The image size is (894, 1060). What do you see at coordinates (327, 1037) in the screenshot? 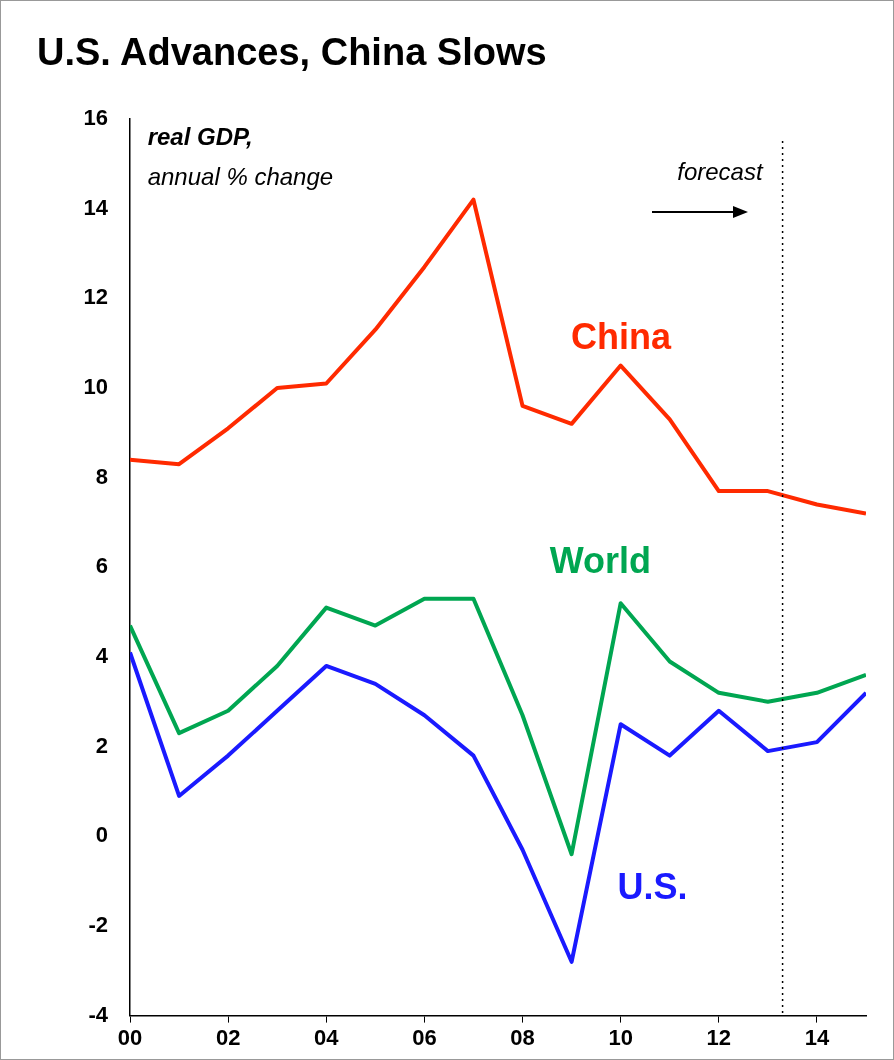
I see `x-tick-label: 04` at bounding box center [327, 1037].